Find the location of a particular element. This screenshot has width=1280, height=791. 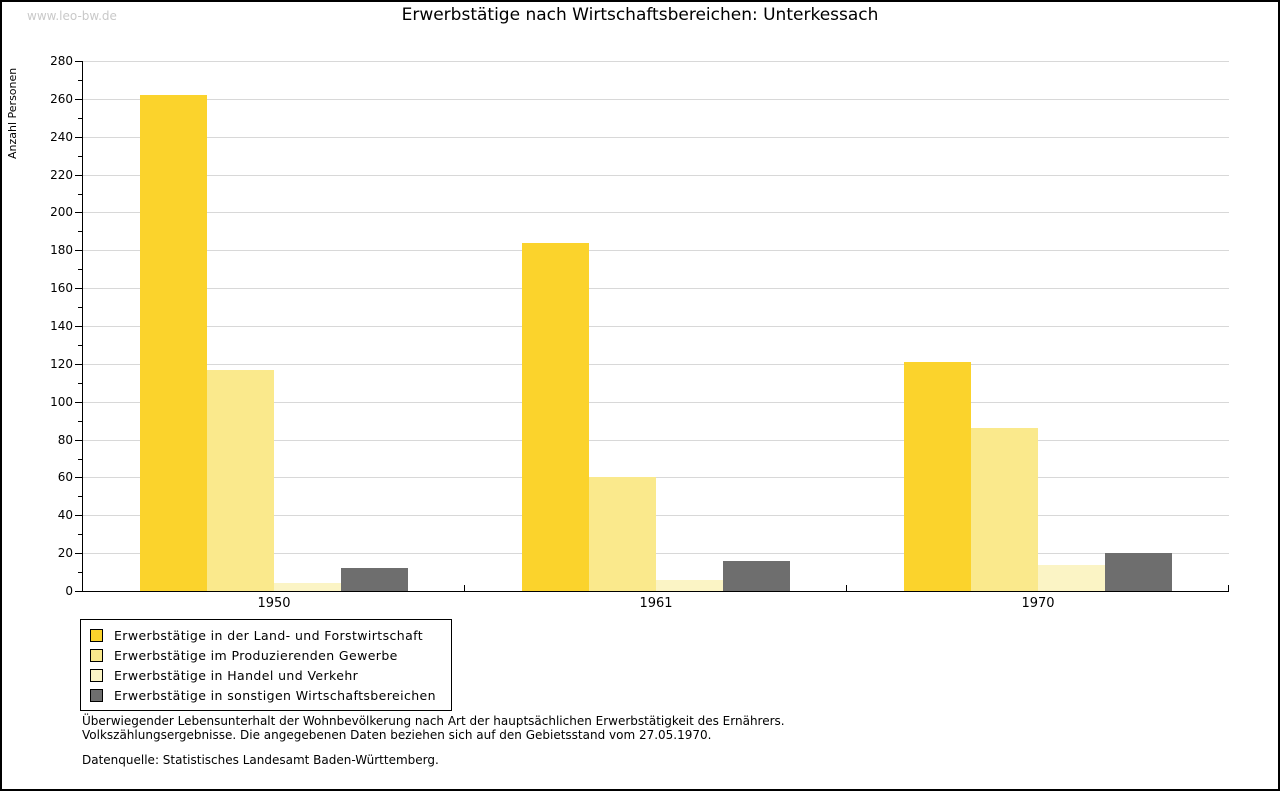

site-watermark: www.leo-bw.de is located at coordinates (72, 16).